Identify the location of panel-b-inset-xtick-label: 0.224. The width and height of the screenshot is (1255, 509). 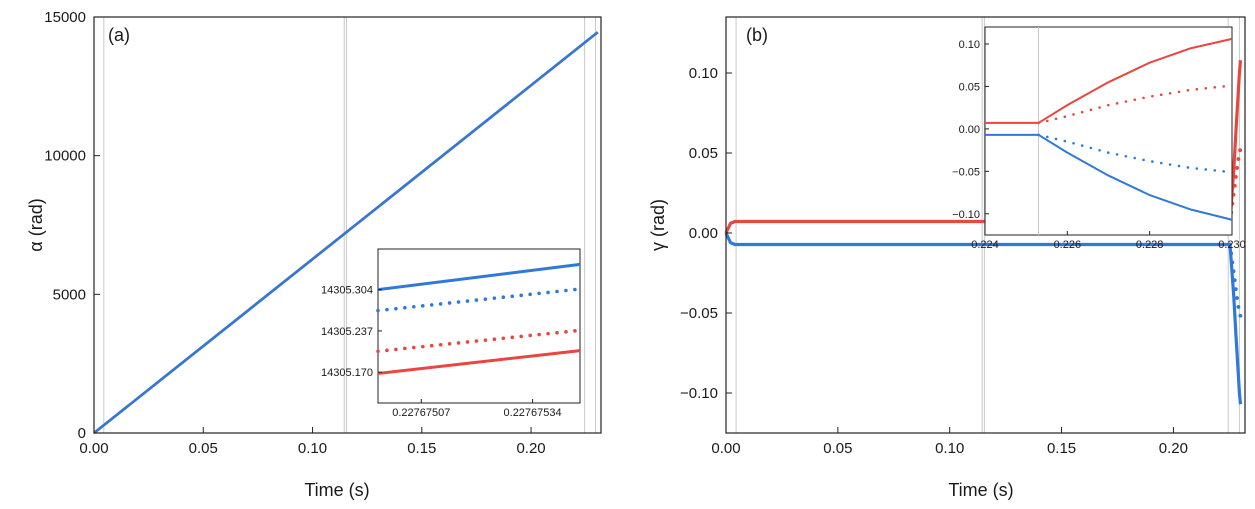
(985, 245).